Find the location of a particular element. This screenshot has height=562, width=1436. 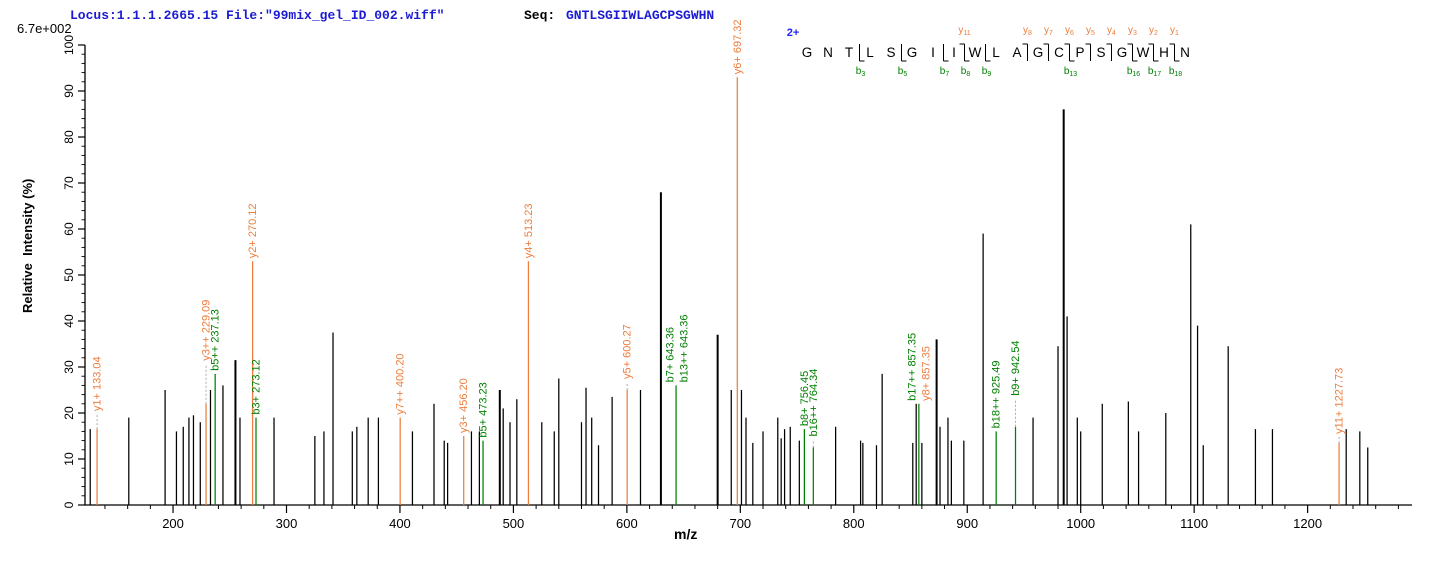

y-tick-label: 50 is located at coordinates (69, 275).